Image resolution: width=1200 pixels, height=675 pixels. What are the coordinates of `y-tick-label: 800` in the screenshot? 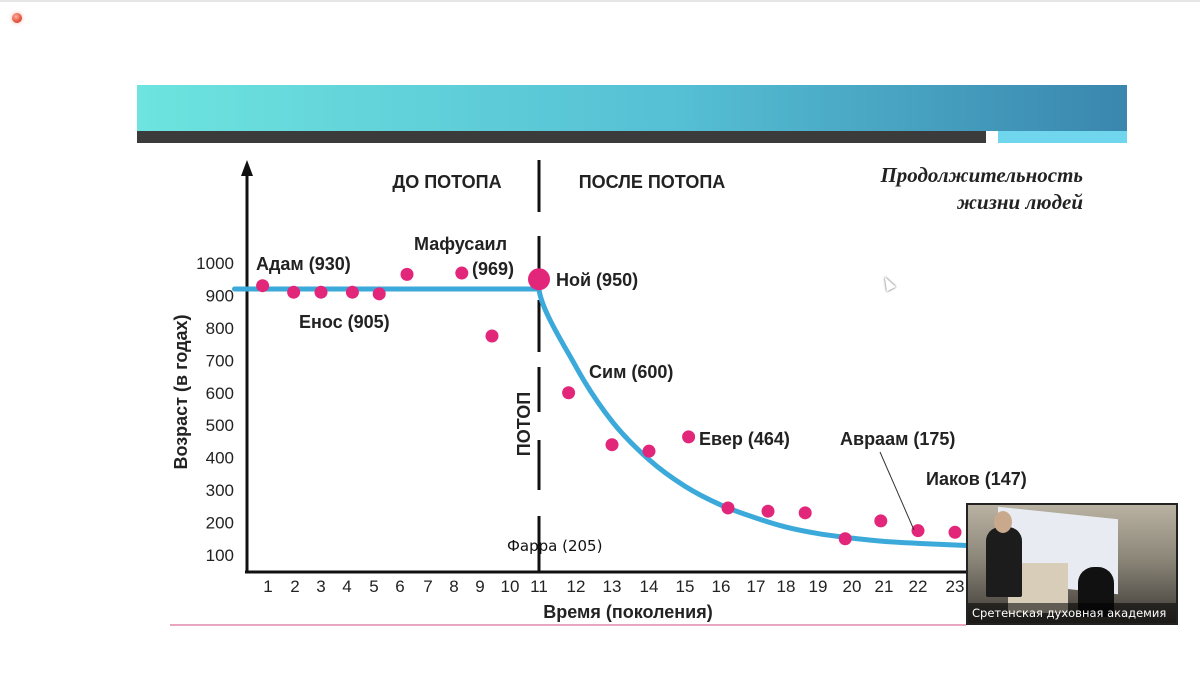 It's located at (220, 328).